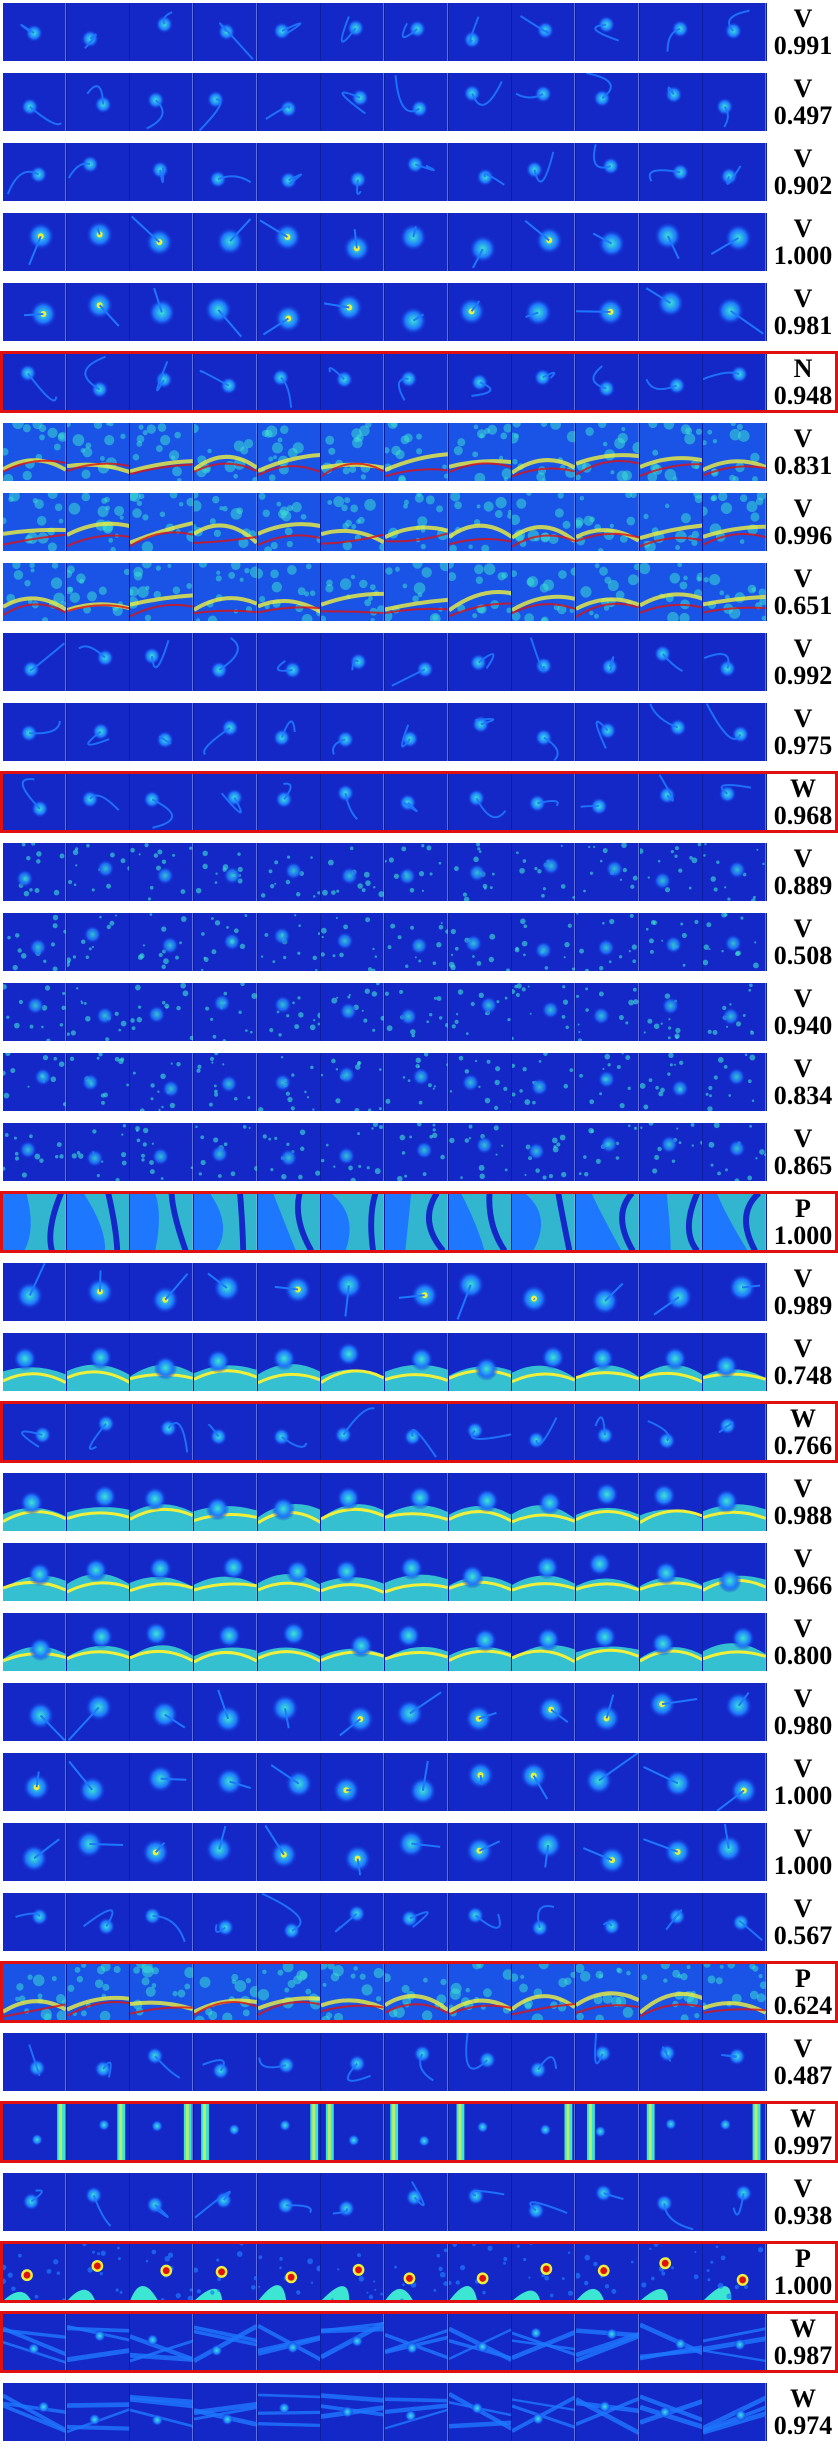 The image size is (838, 2450). I want to click on row-label: W 0.987, so click(803, 2342).